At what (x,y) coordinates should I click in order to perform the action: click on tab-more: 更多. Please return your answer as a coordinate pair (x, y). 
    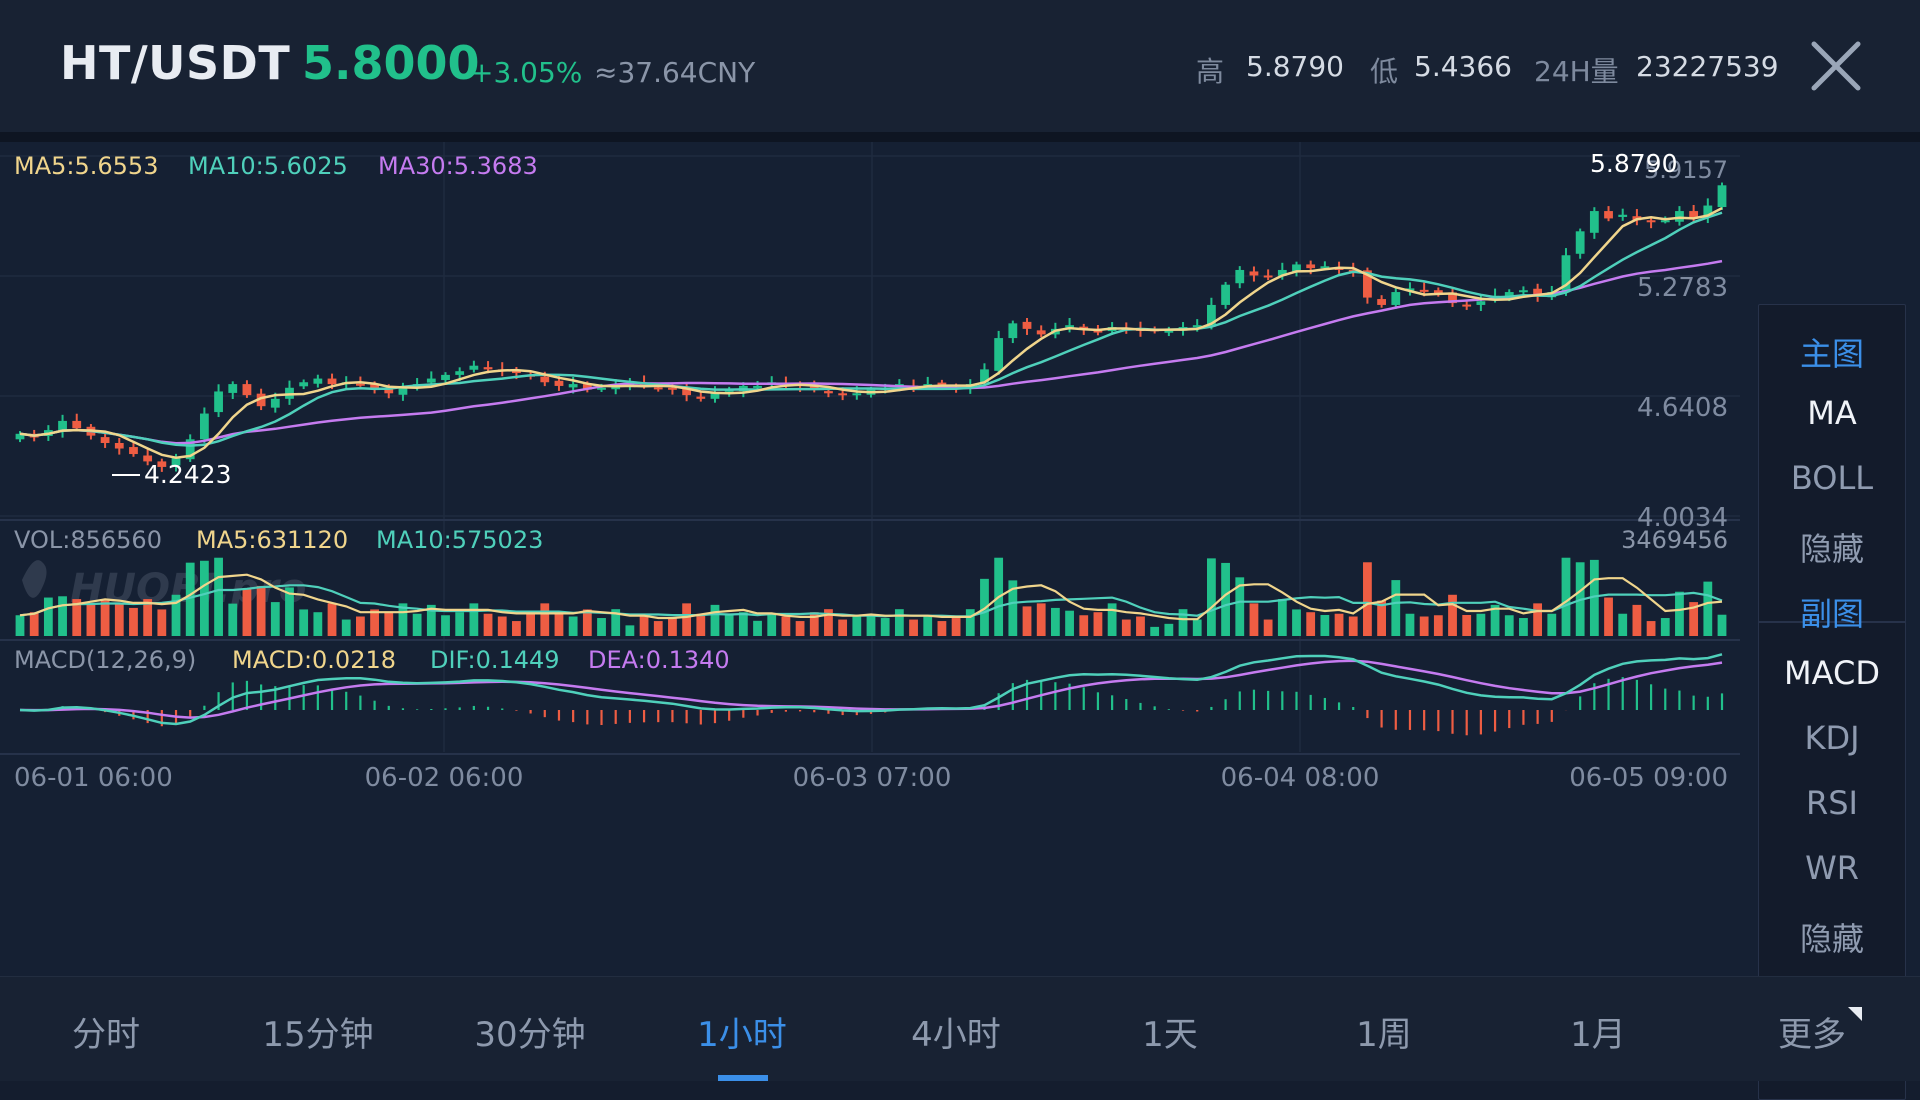
    Looking at the image, I should click on (1812, 1035).